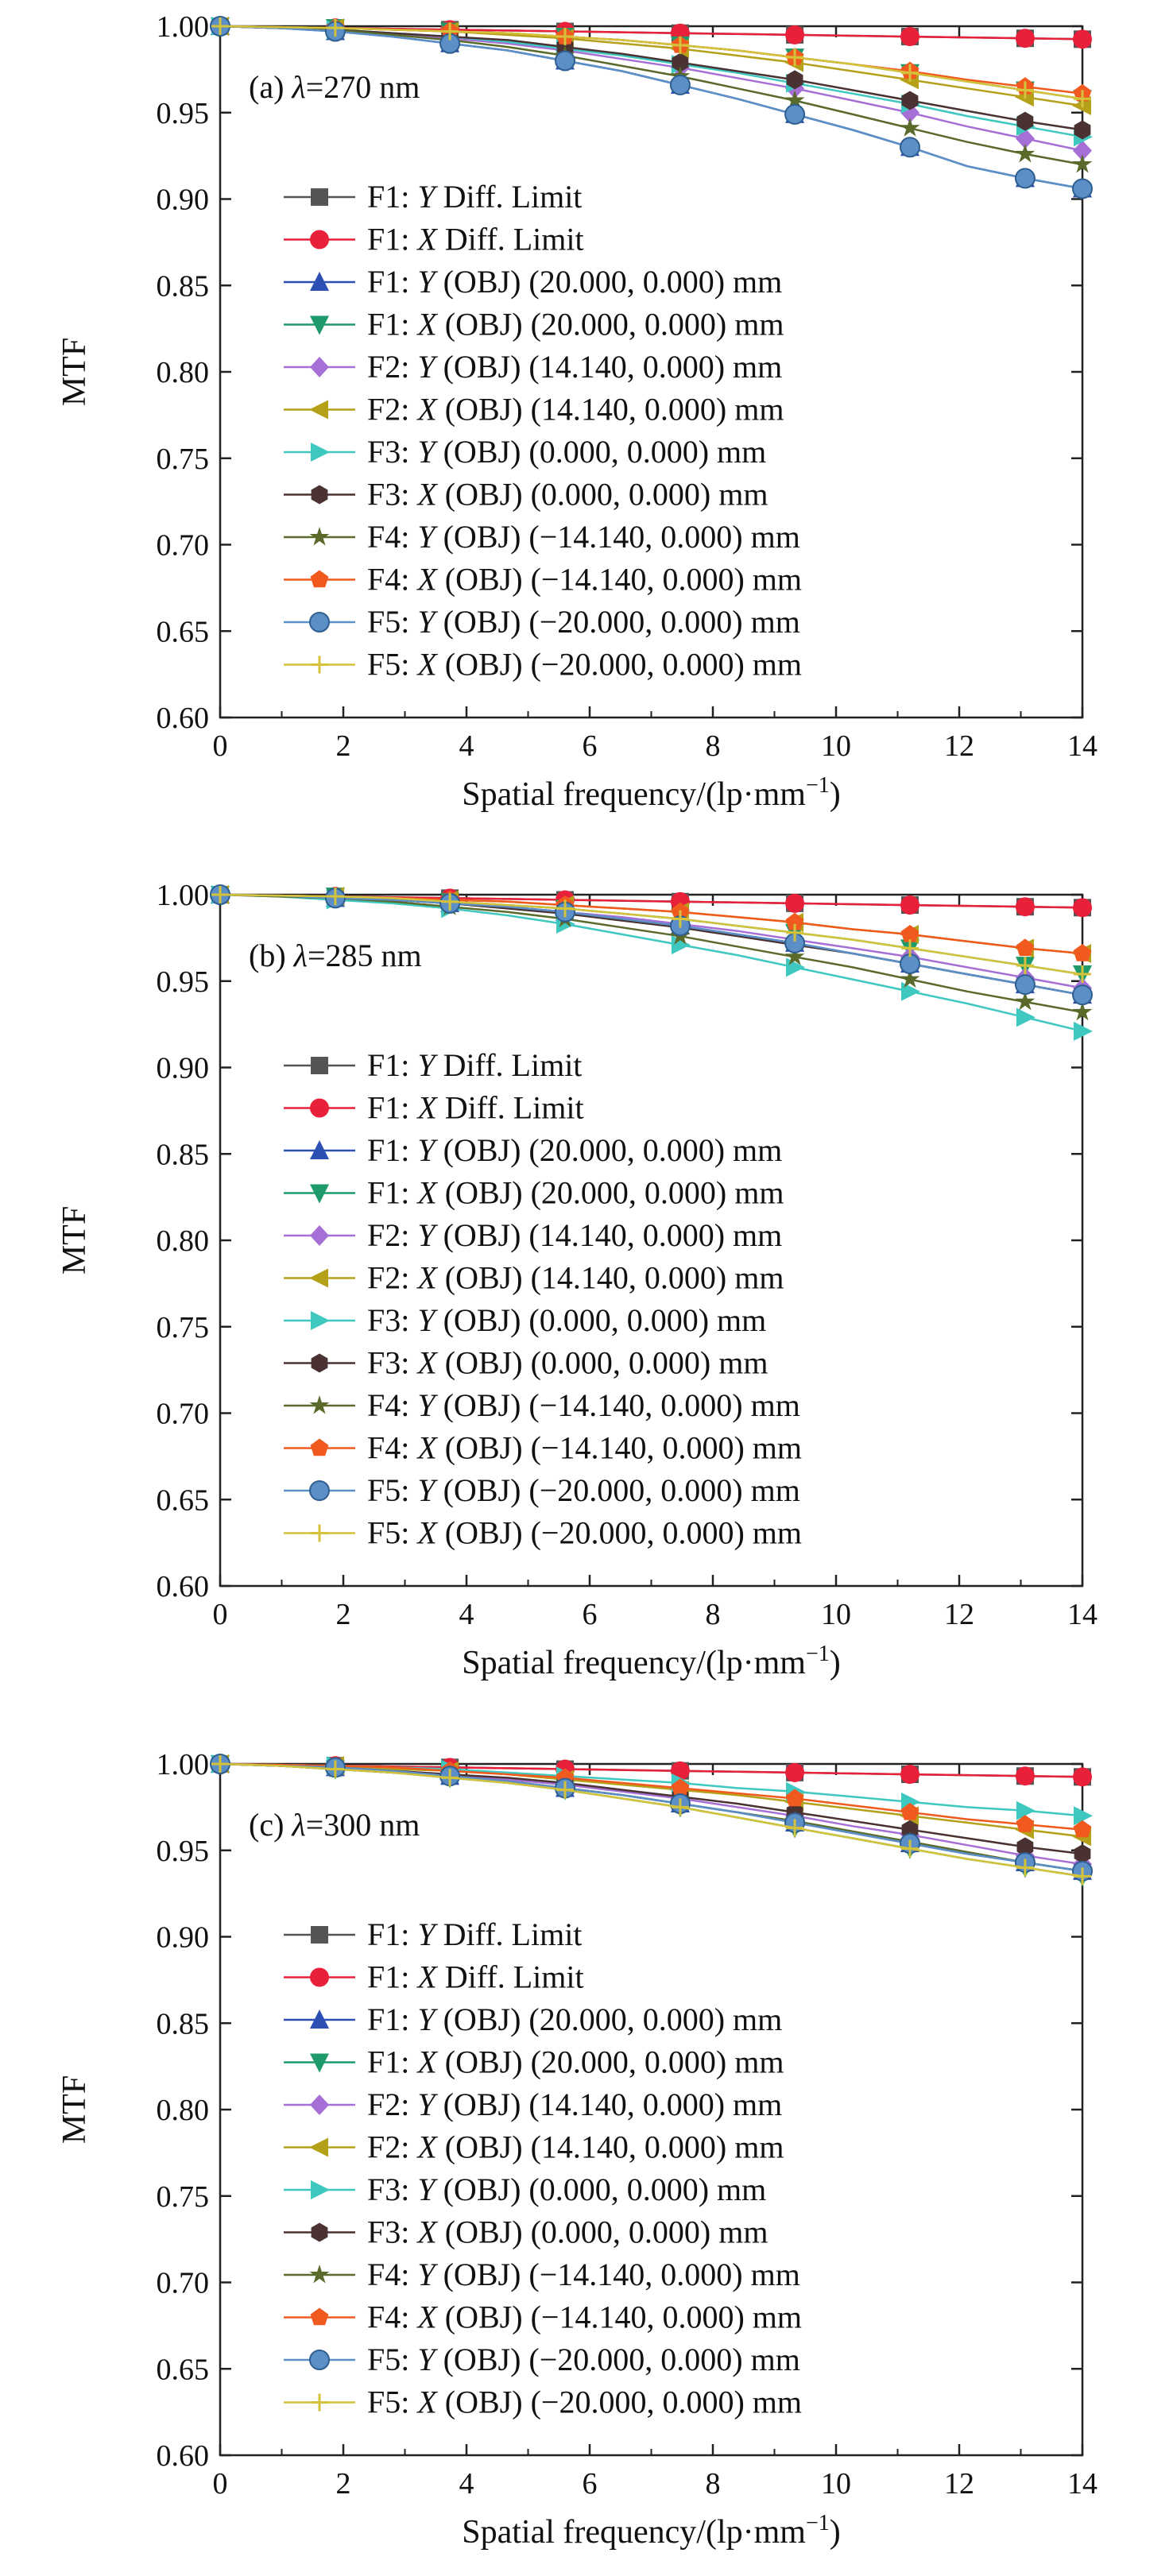 The height and width of the screenshot is (2576, 1173). What do you see at coordinates (575, 324) in the screenshot?
I see `legend-label: F1: X (OBJ) (20.000, 0.000) mm` at bounding box center [575, 324].